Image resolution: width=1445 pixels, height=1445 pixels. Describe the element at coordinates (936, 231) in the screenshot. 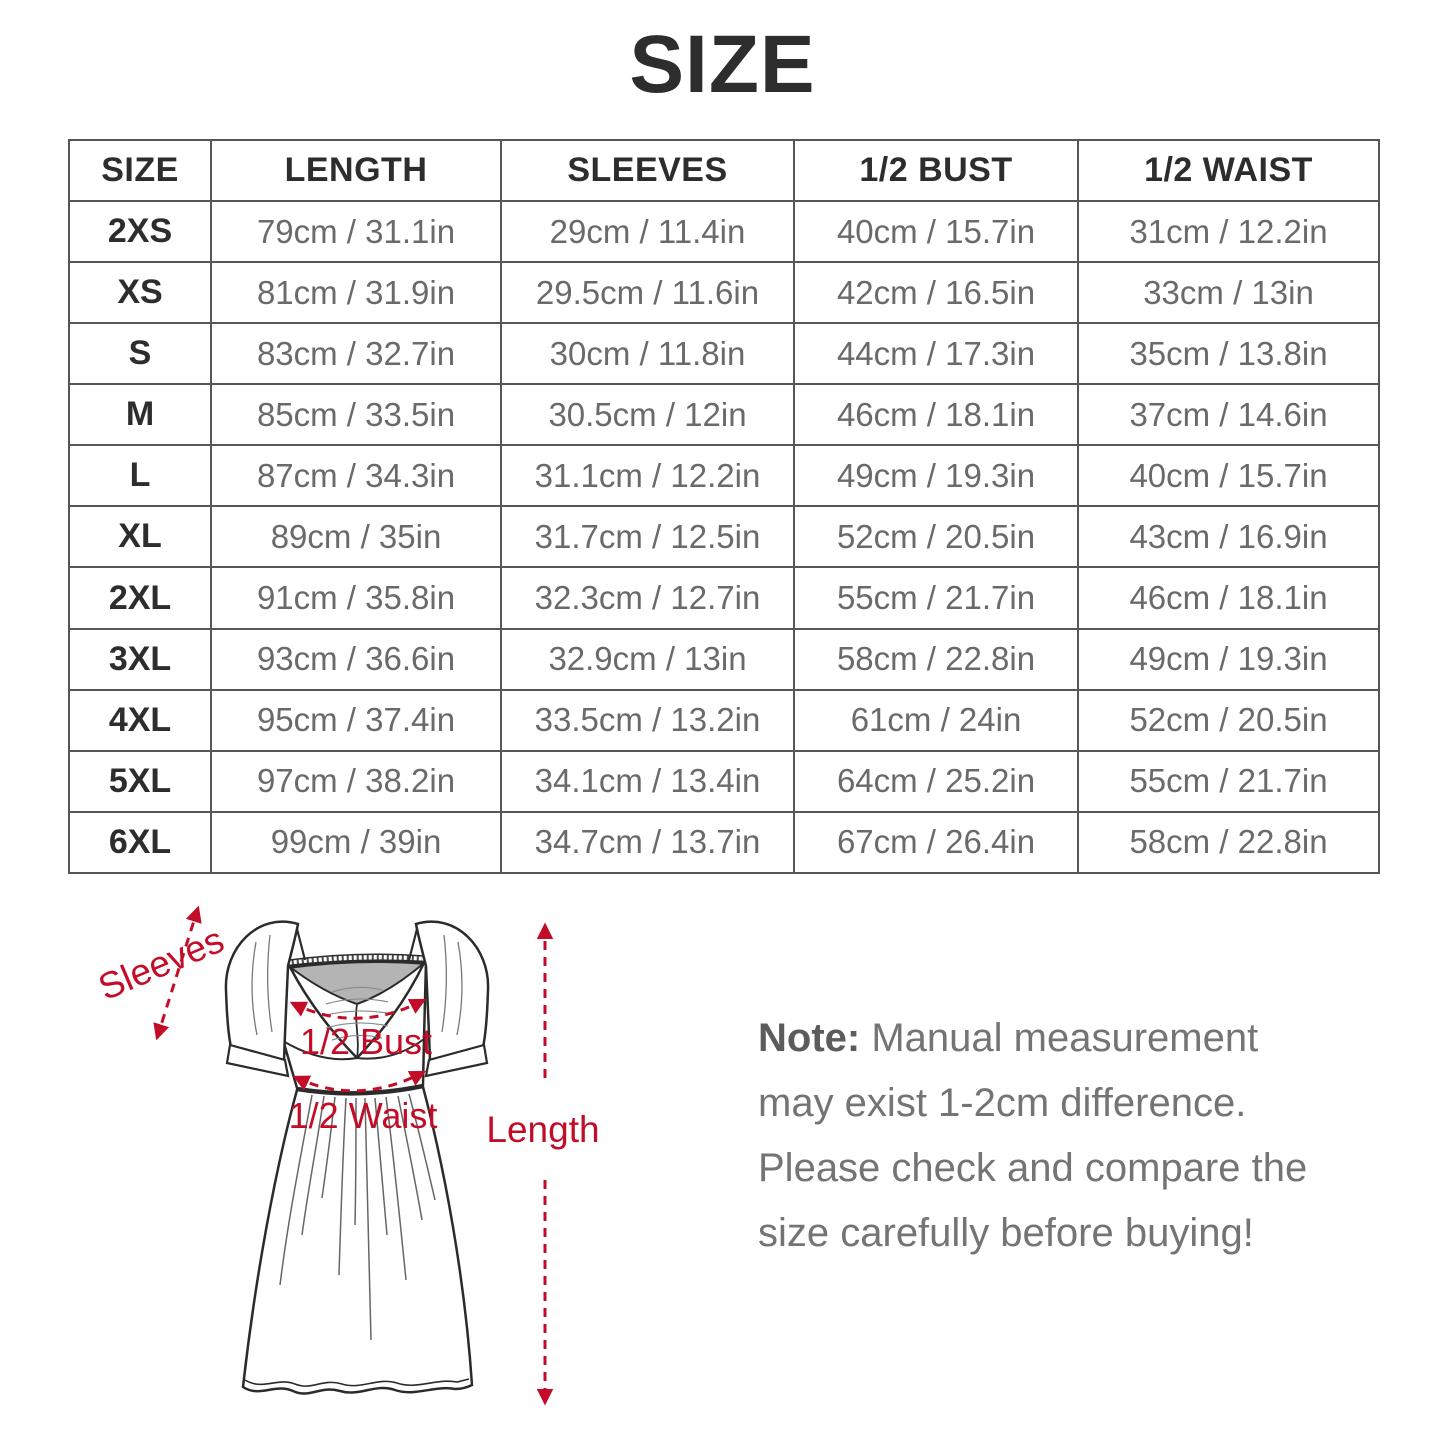

I see `bust-cell: 40cm / 15.7in` at that location.